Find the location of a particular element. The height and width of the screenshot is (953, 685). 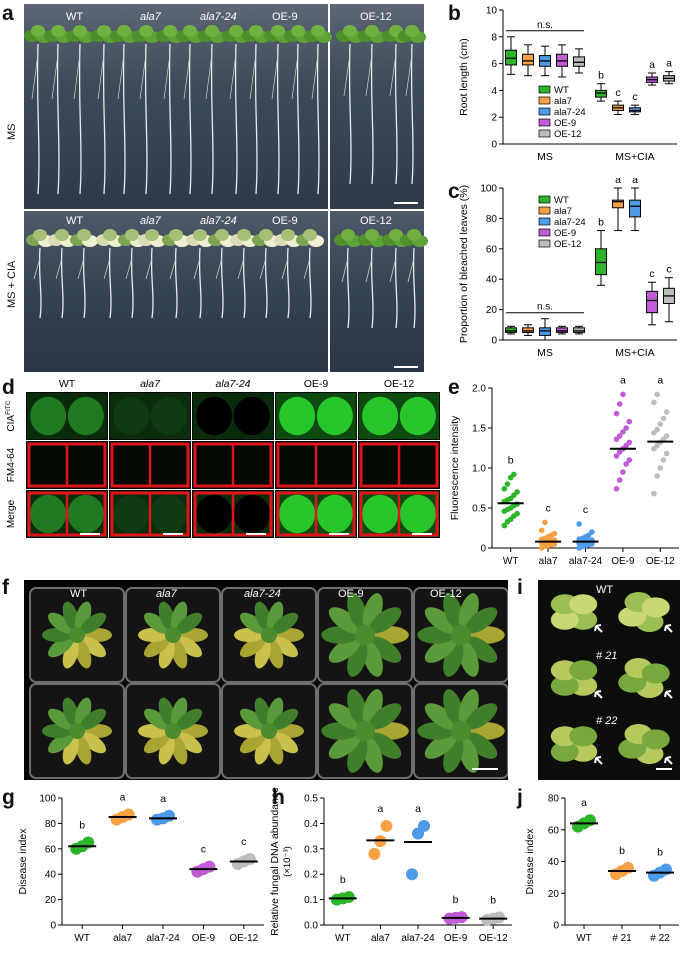

micro-col-label: OE-9 is located at coordinates (316, 384).